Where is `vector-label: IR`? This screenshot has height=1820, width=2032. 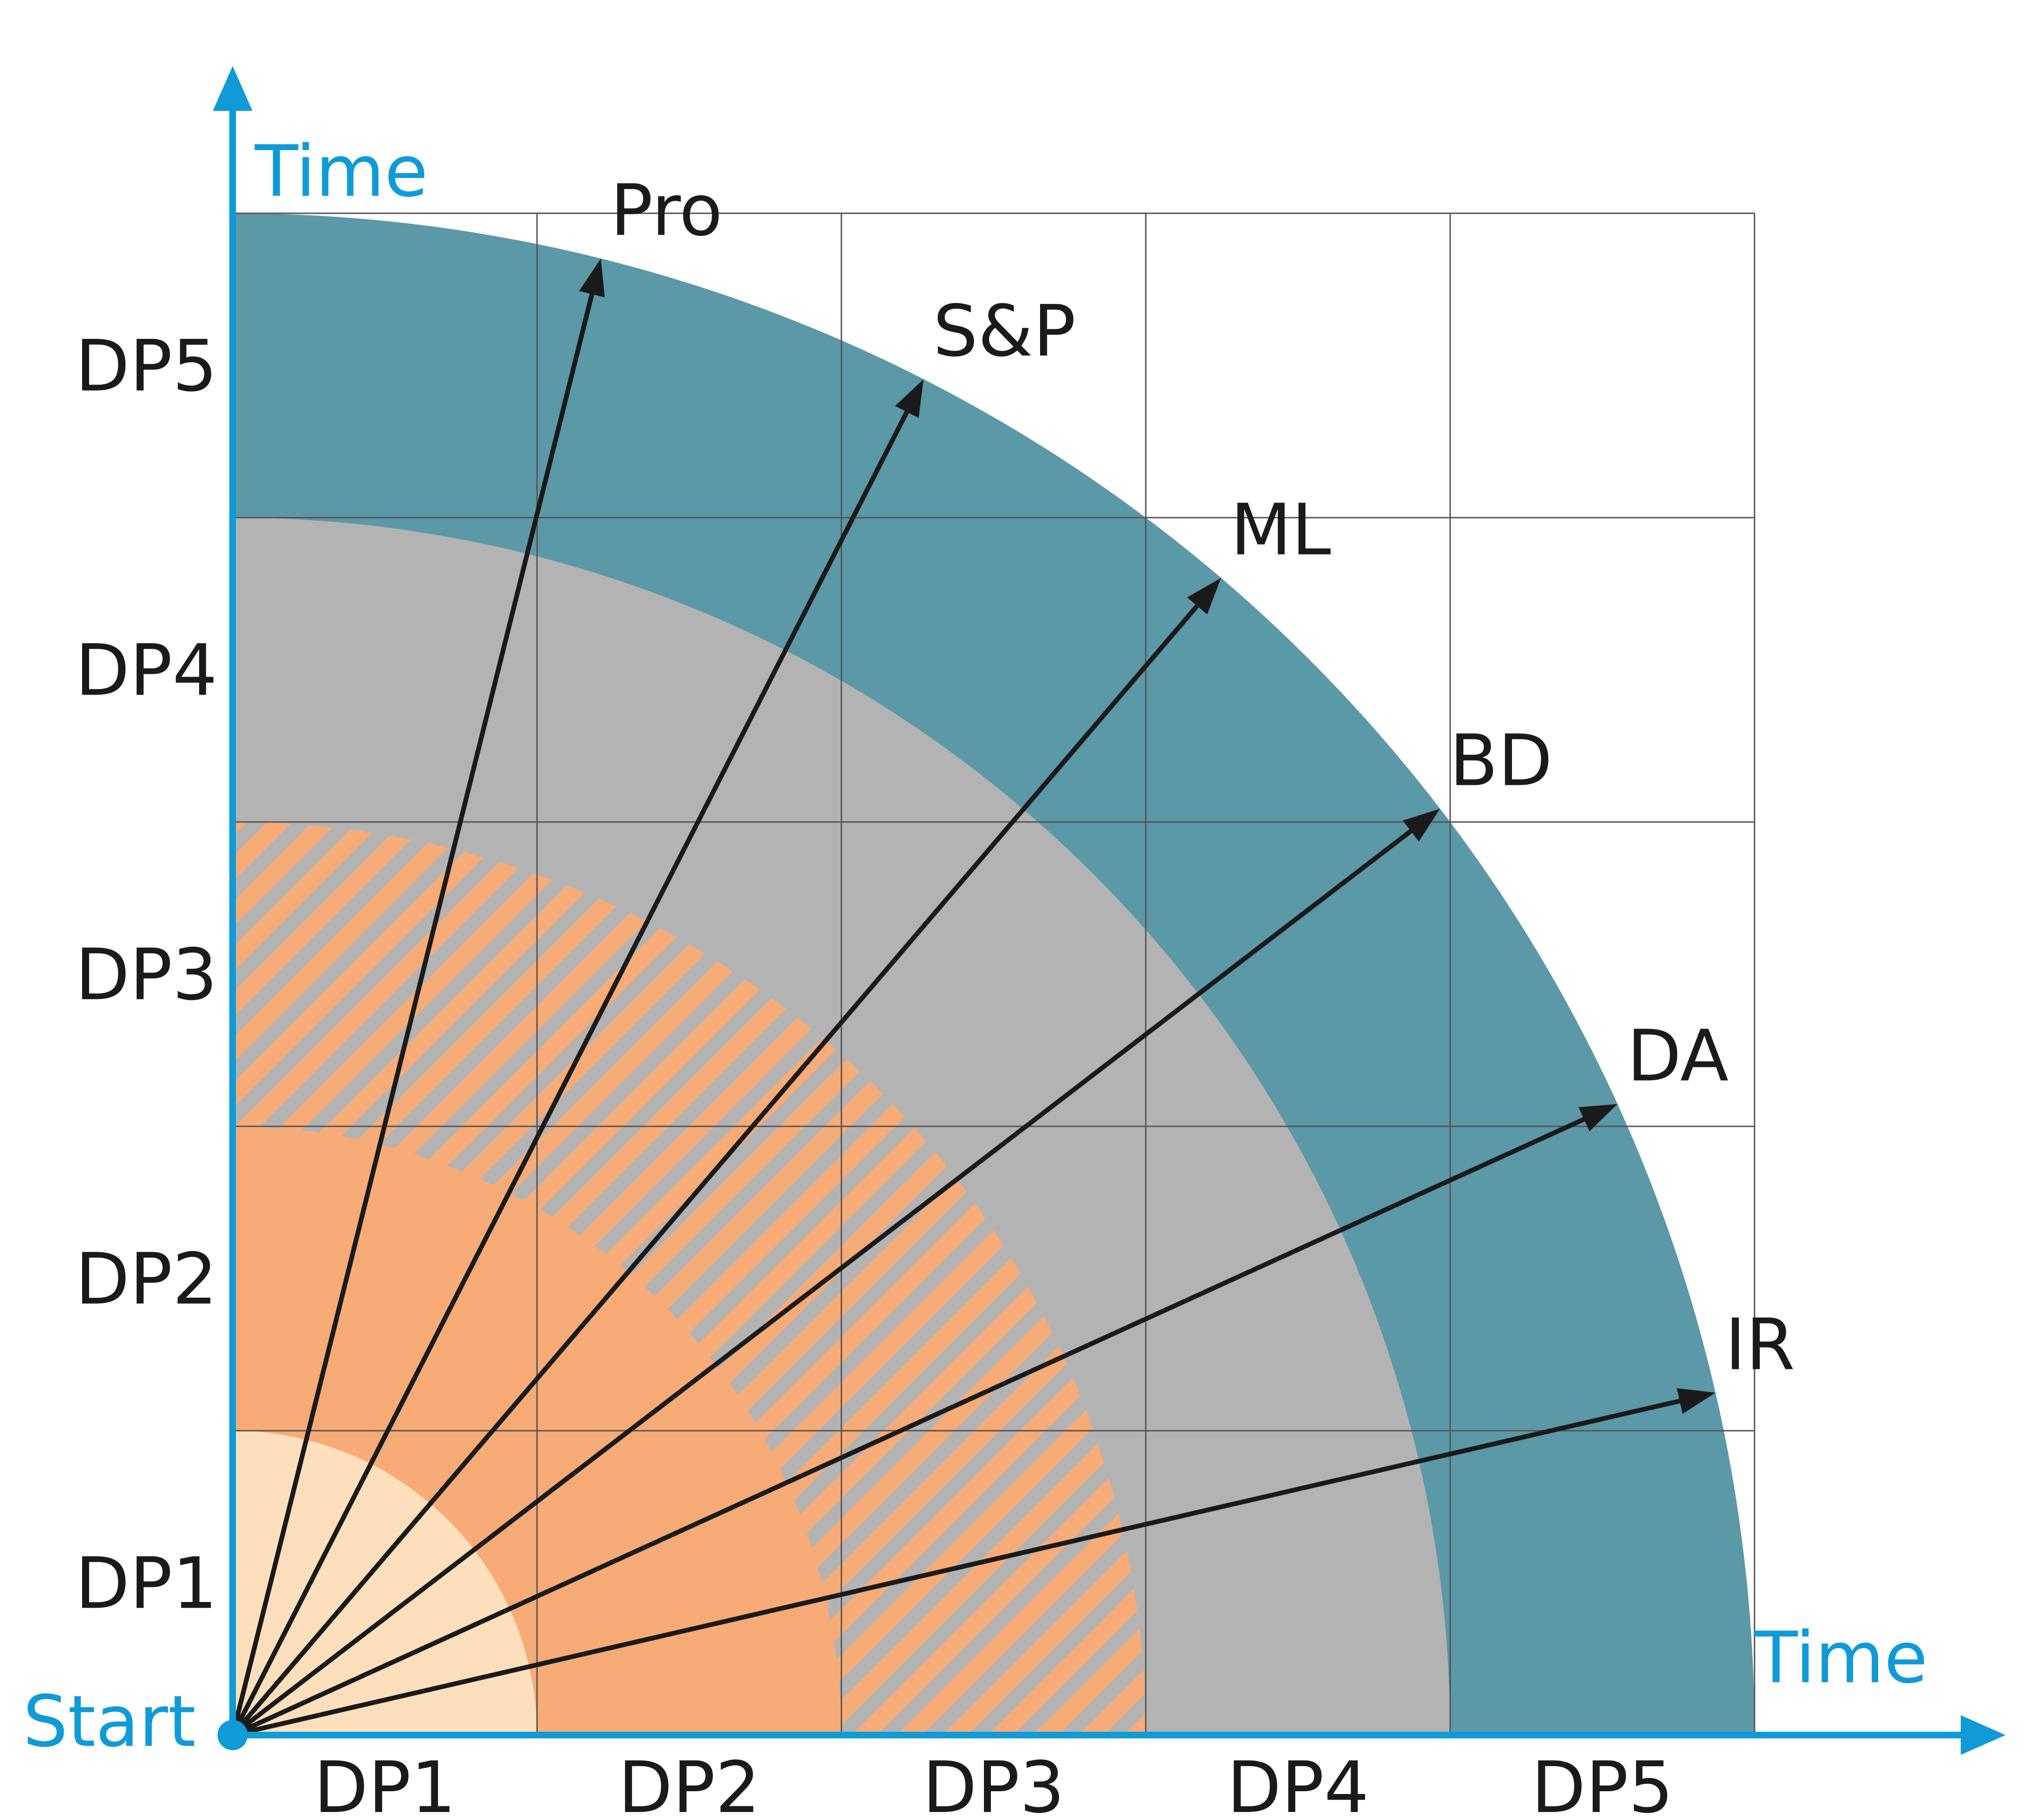 vector-label: IR is located at coordinates (1760, 1345).